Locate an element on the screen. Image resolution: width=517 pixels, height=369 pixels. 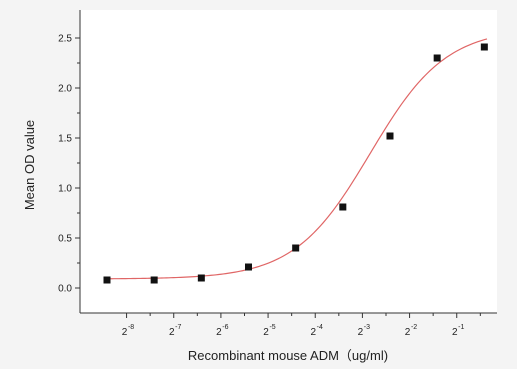
y-tick-label: 2.0 is located at coordinates (65, 89).